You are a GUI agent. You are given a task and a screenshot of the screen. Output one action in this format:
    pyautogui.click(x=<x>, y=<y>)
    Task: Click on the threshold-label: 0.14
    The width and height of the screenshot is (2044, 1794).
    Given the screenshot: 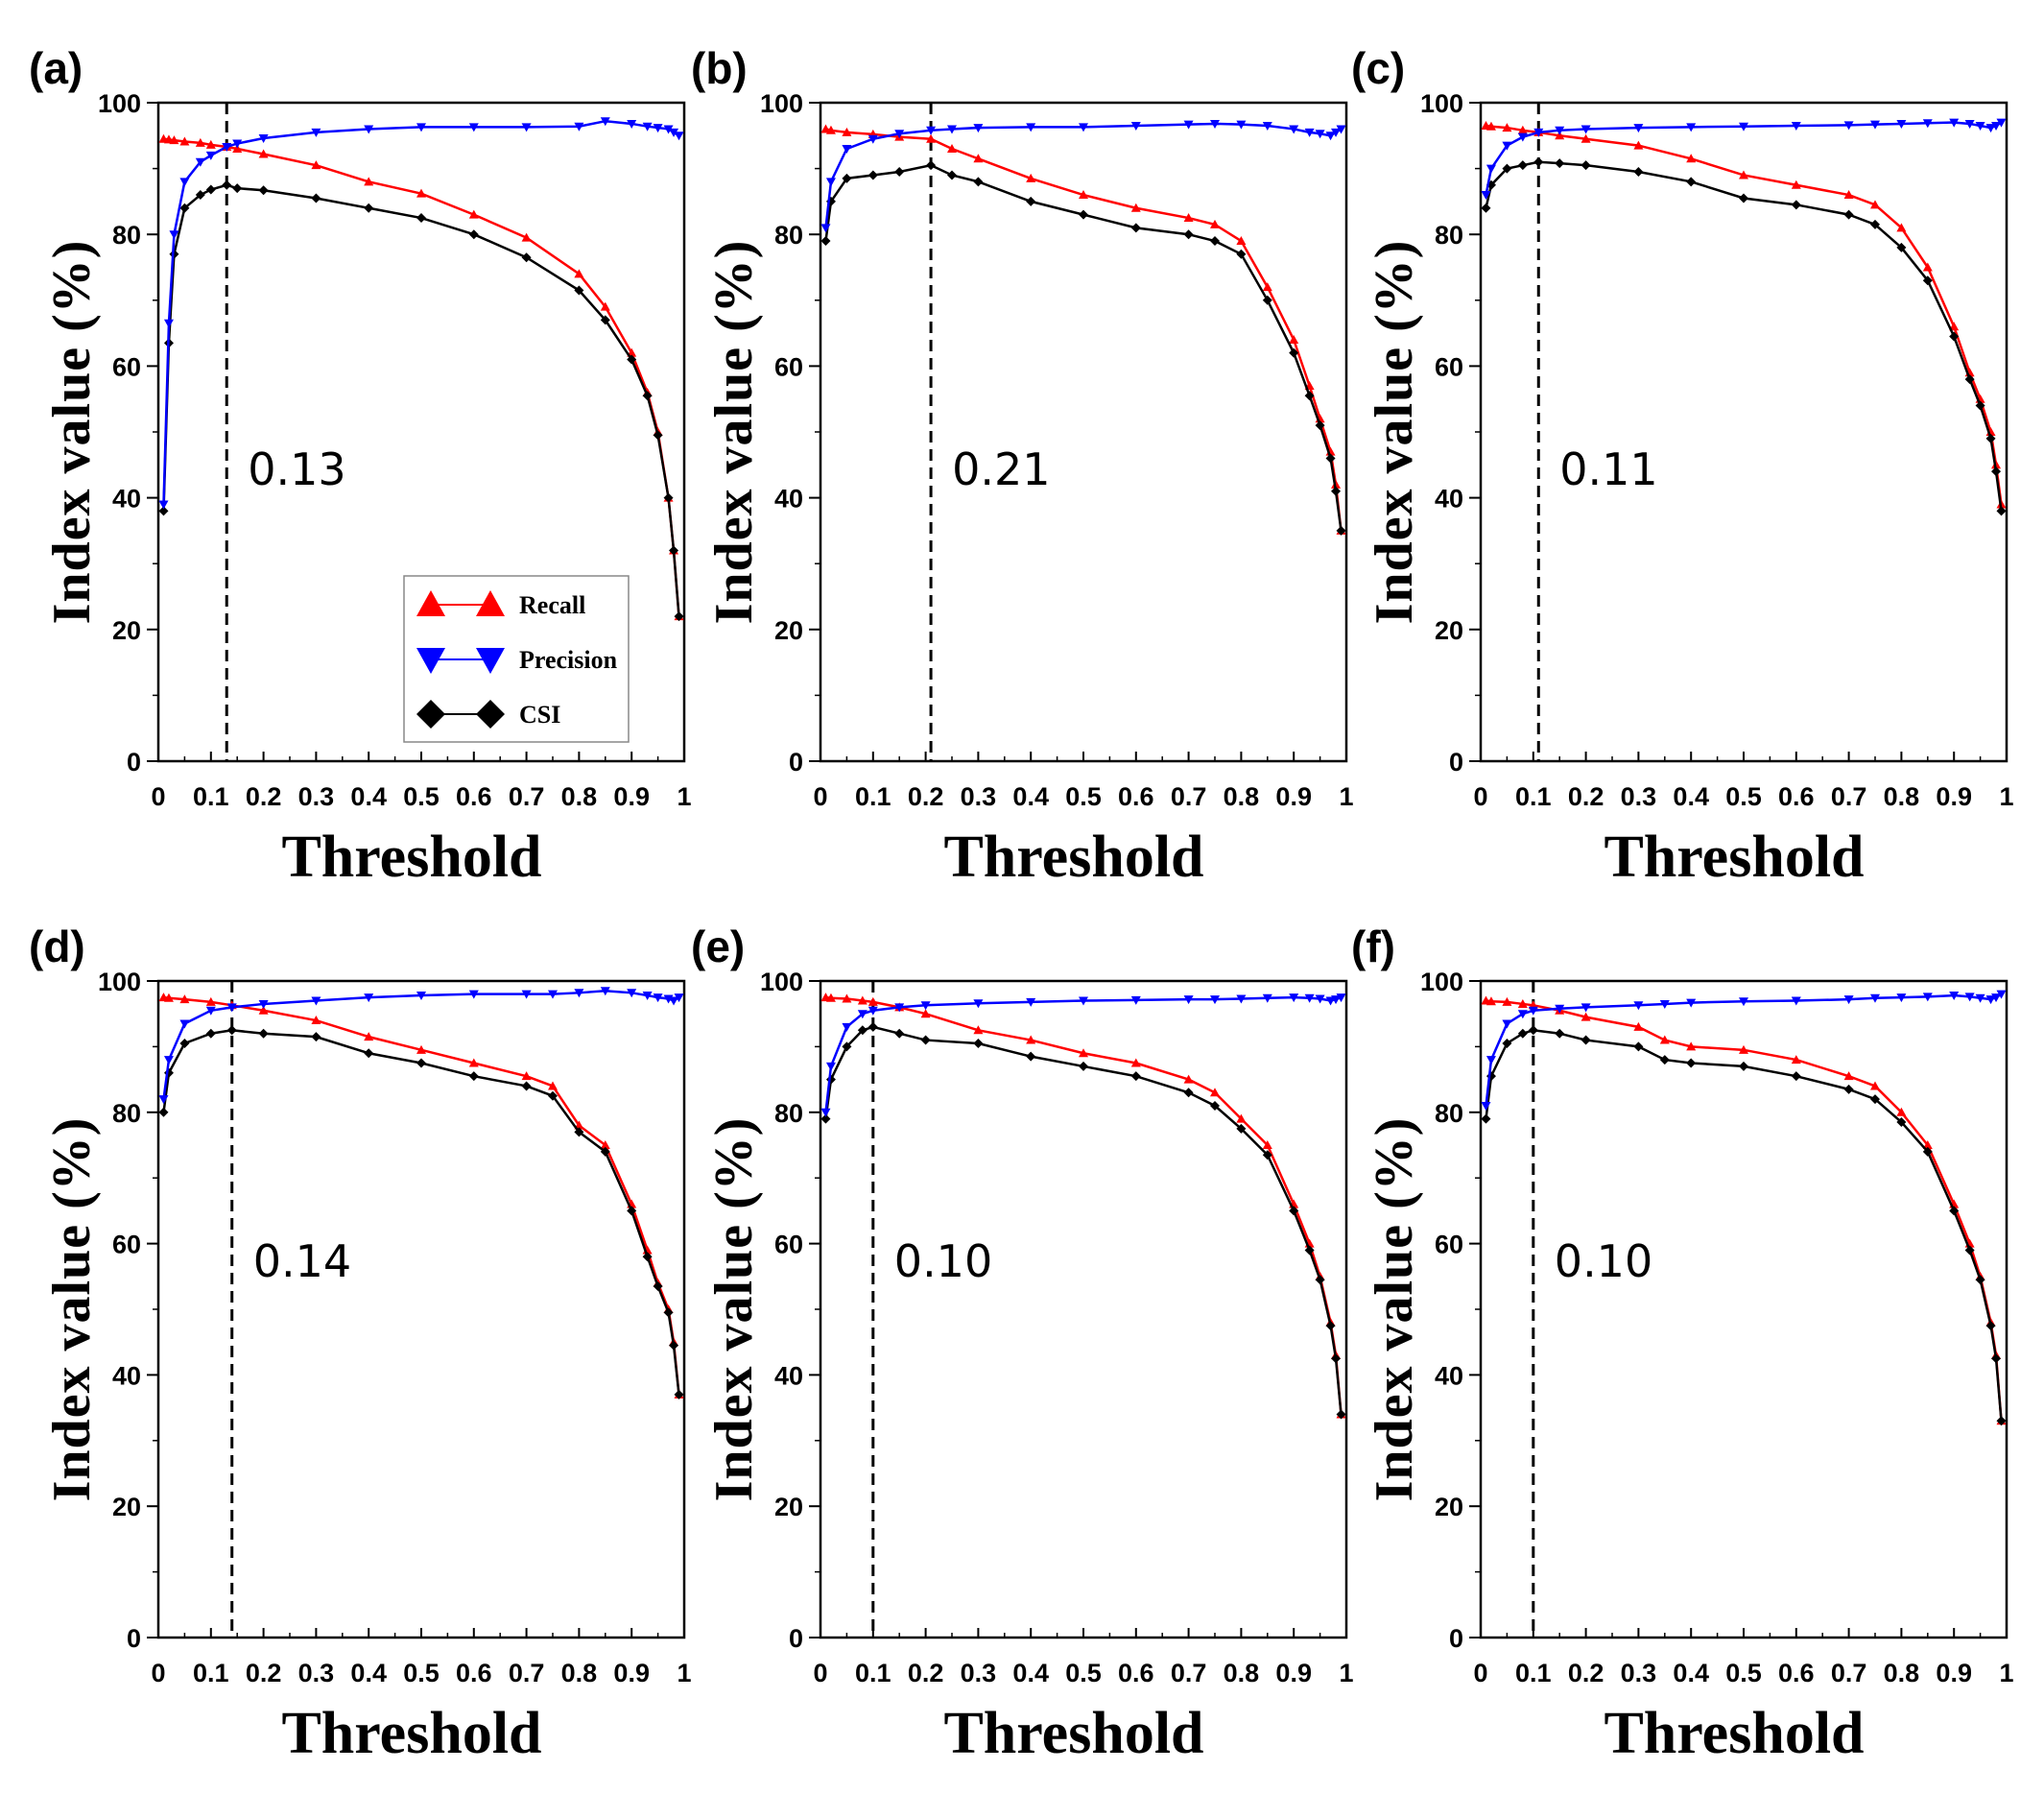 What is the action you would take?
    pyautogui.click(x=302, y=1261)
    